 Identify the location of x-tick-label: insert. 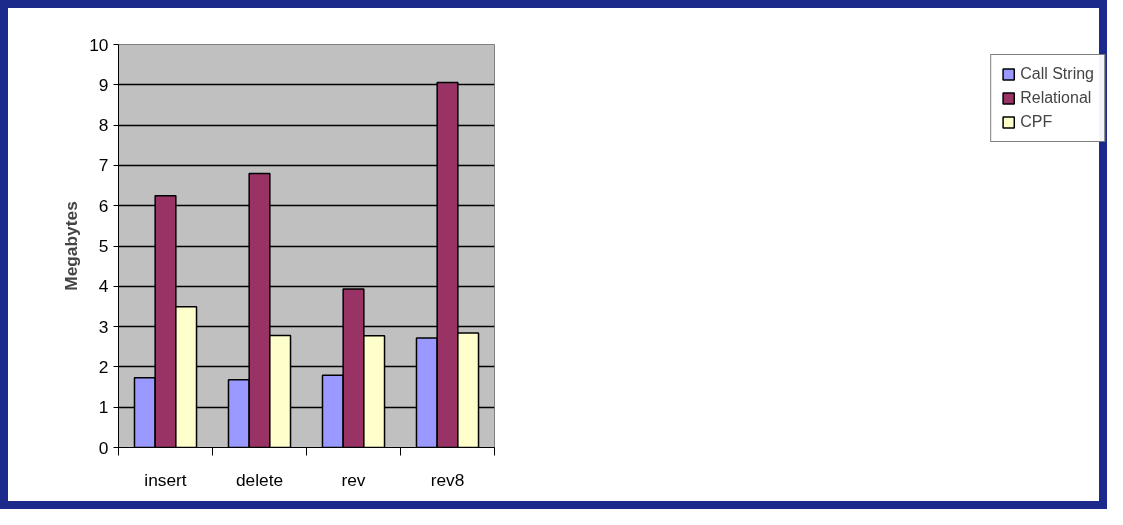
(165, 479).